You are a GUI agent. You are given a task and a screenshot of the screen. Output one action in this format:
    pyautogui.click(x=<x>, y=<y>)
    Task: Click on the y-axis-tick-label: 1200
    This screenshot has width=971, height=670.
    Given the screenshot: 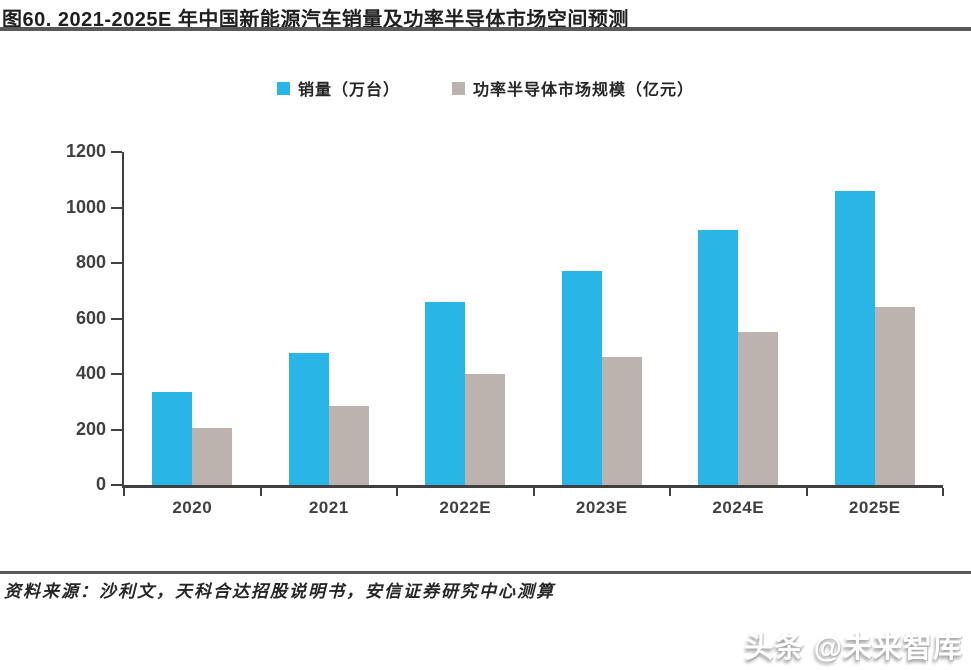 What is the action you would take?
    pyautogui.click(x=85, y=151)
    